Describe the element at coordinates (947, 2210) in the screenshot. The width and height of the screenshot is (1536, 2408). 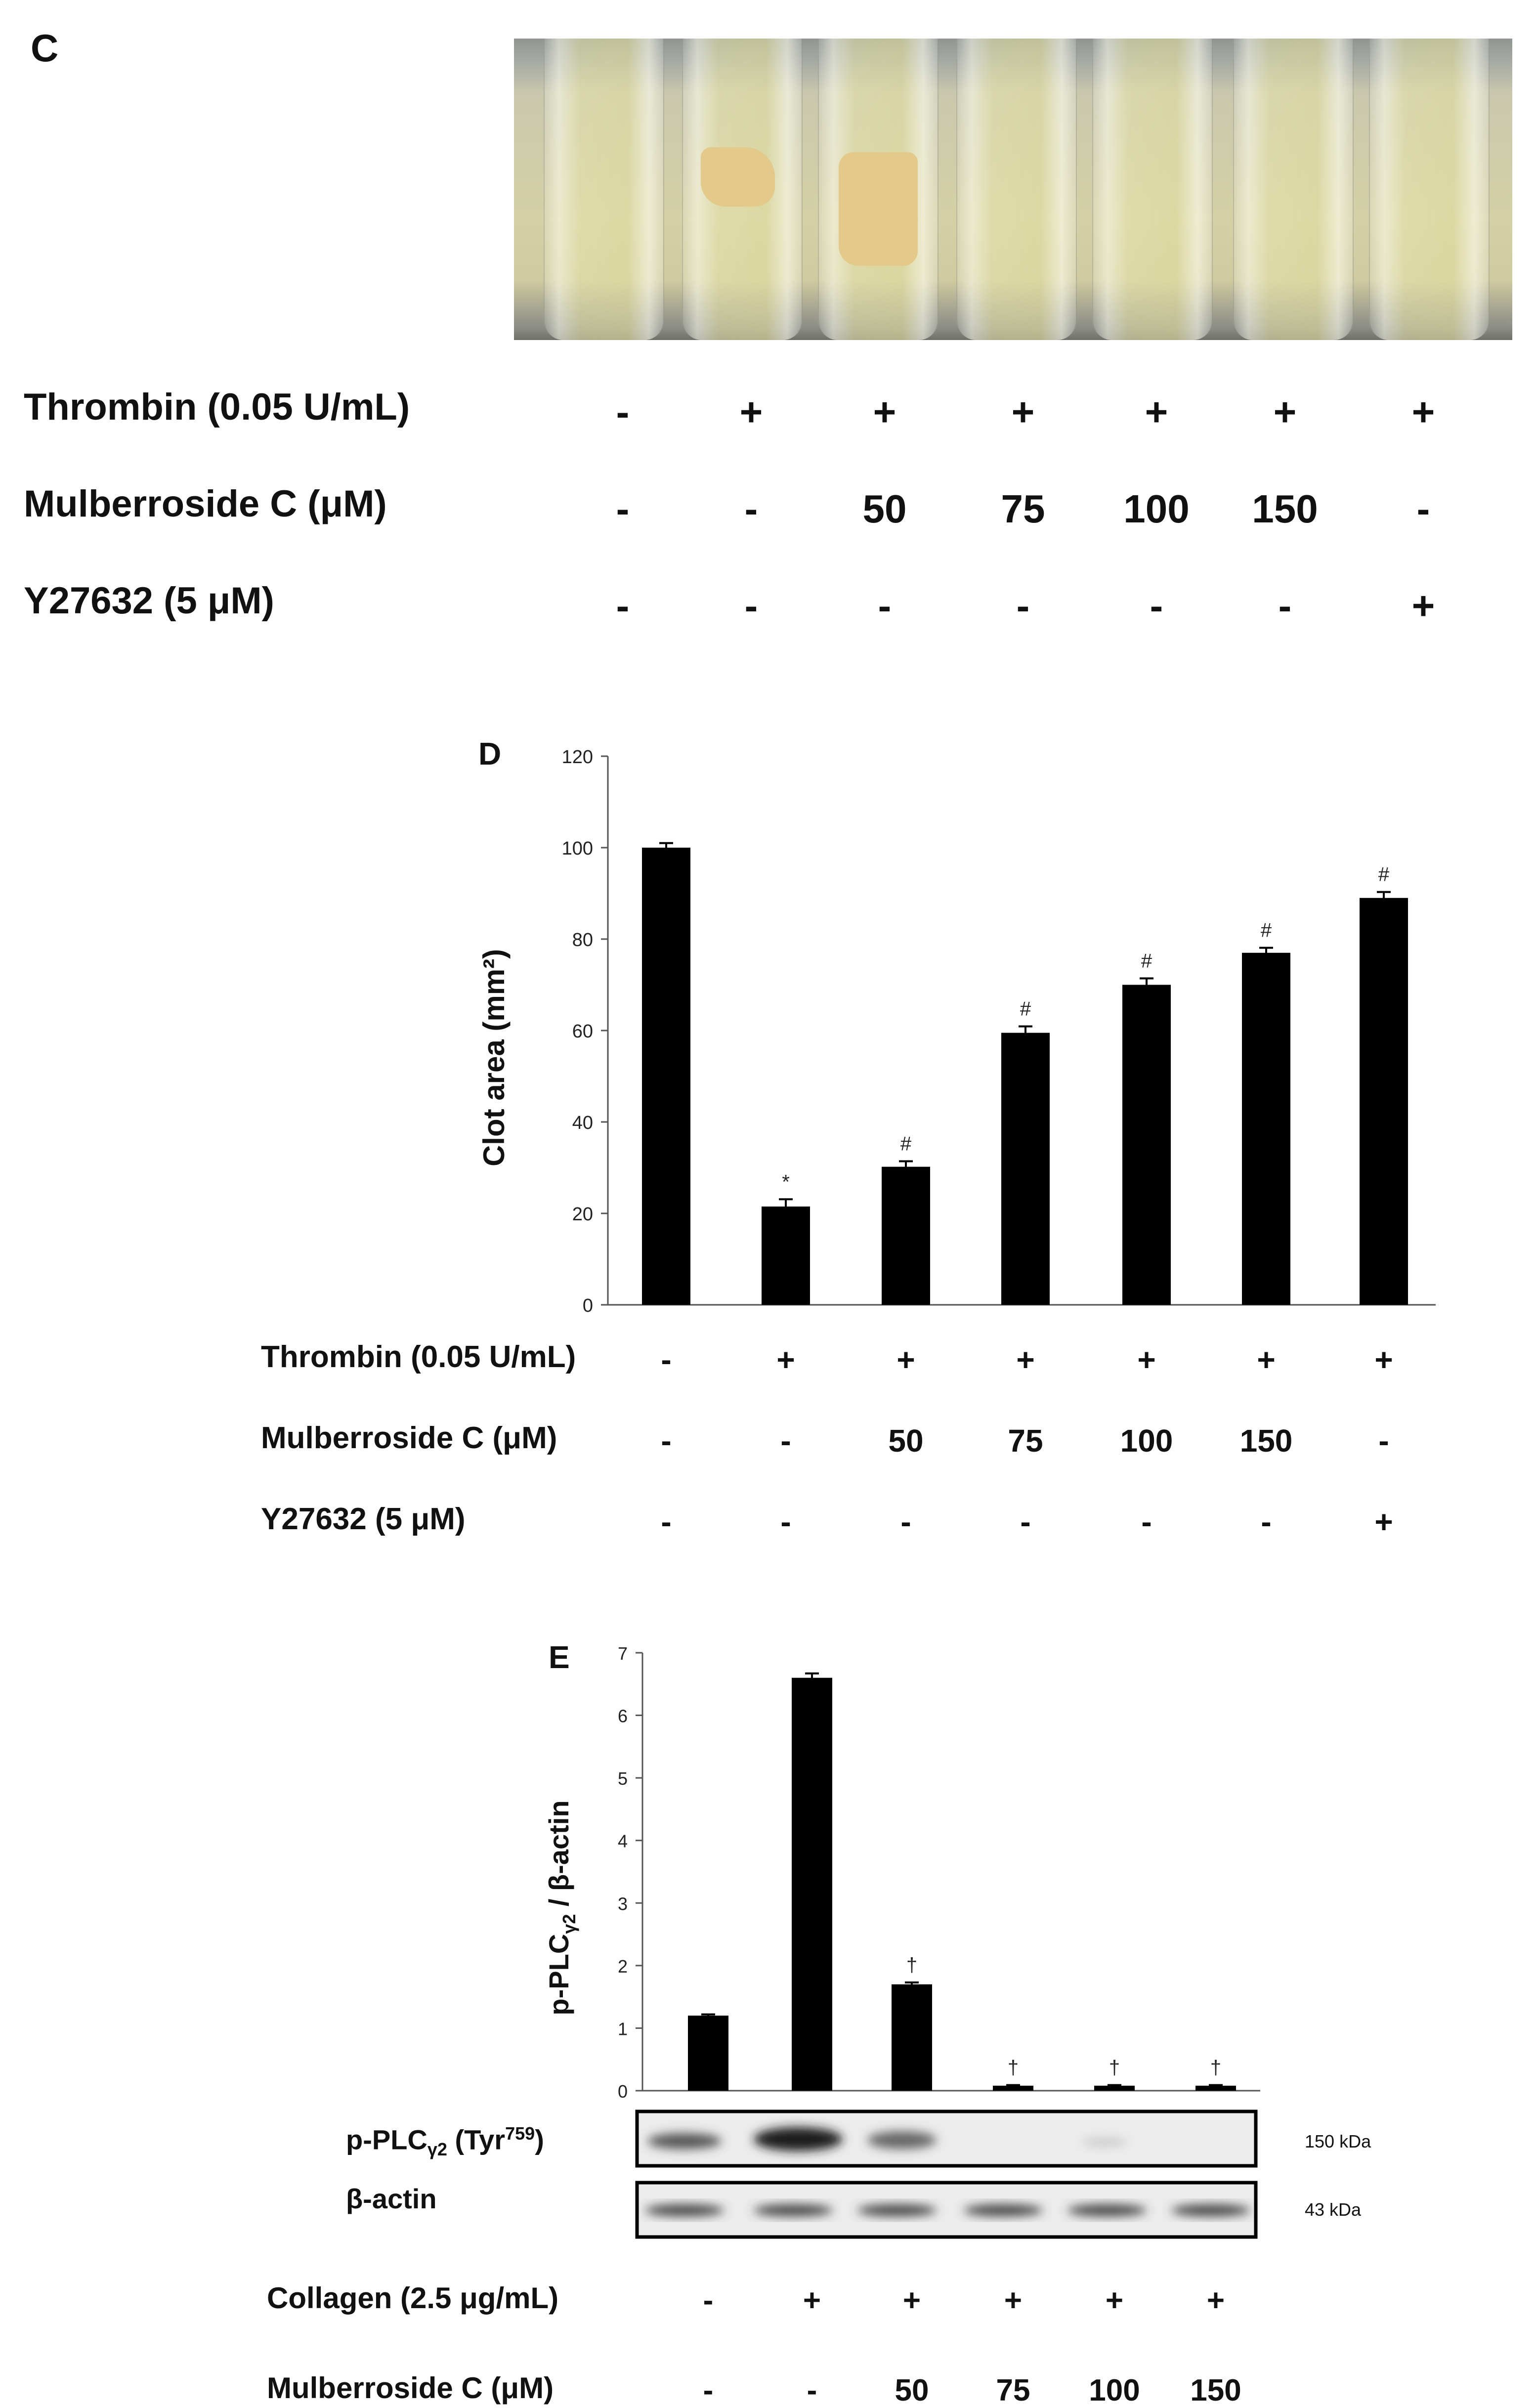
I see `actin-bands` at that location.